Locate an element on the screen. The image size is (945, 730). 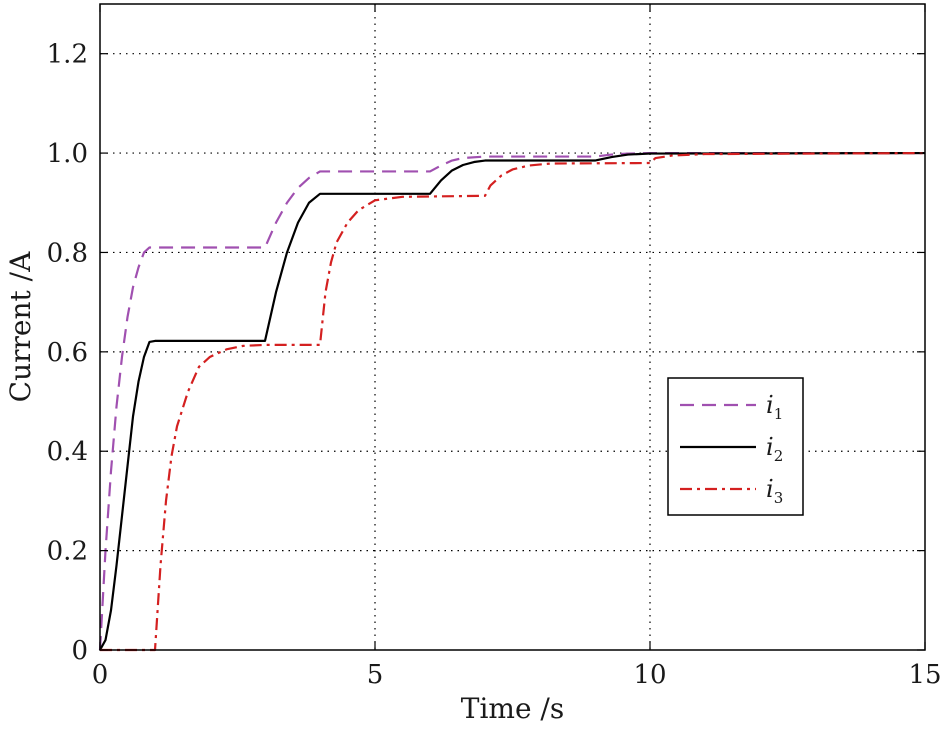
y-tick-label: 0.2 is located at coordinates (67, 552).